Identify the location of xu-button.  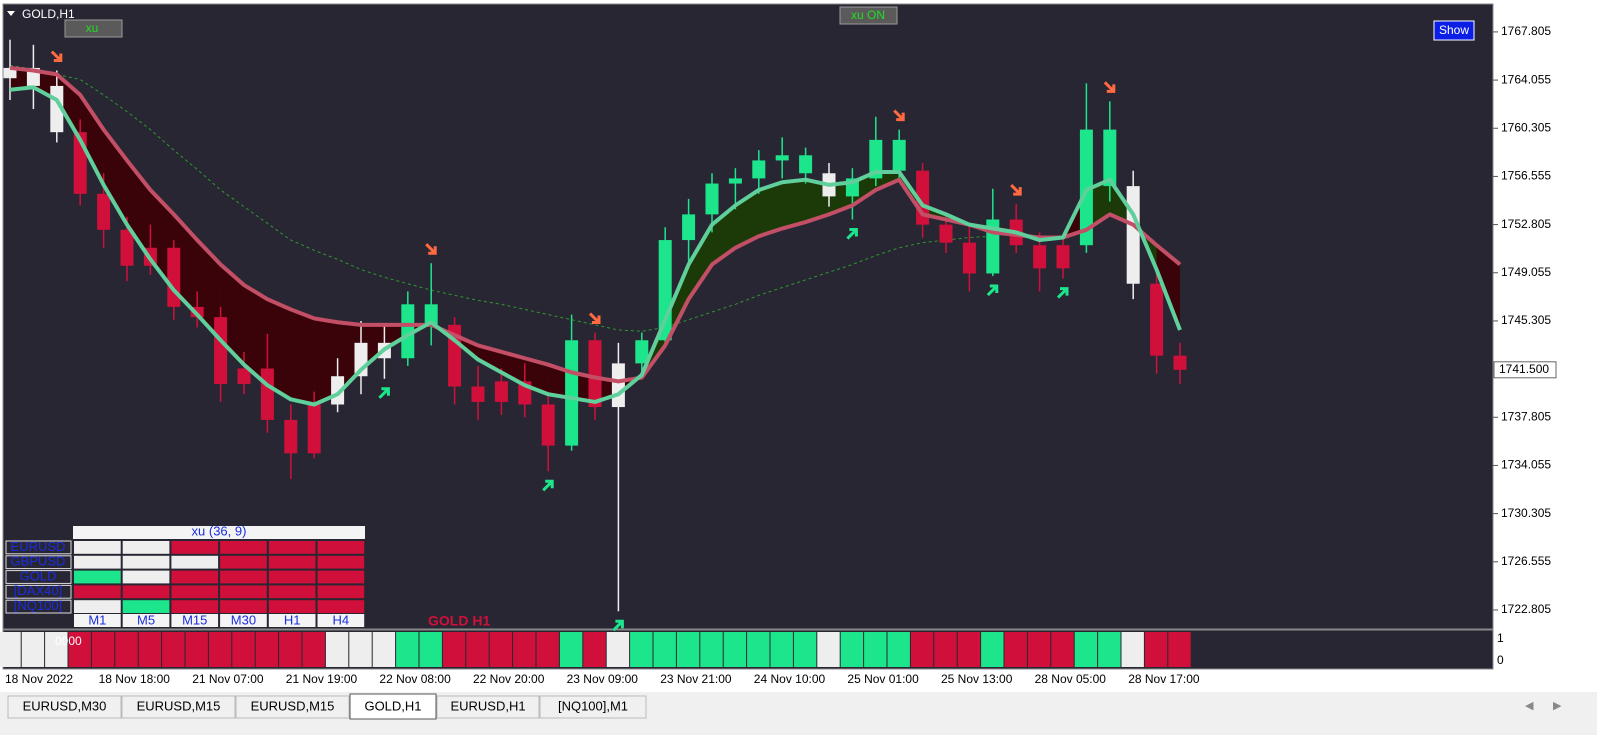
(93, 28).